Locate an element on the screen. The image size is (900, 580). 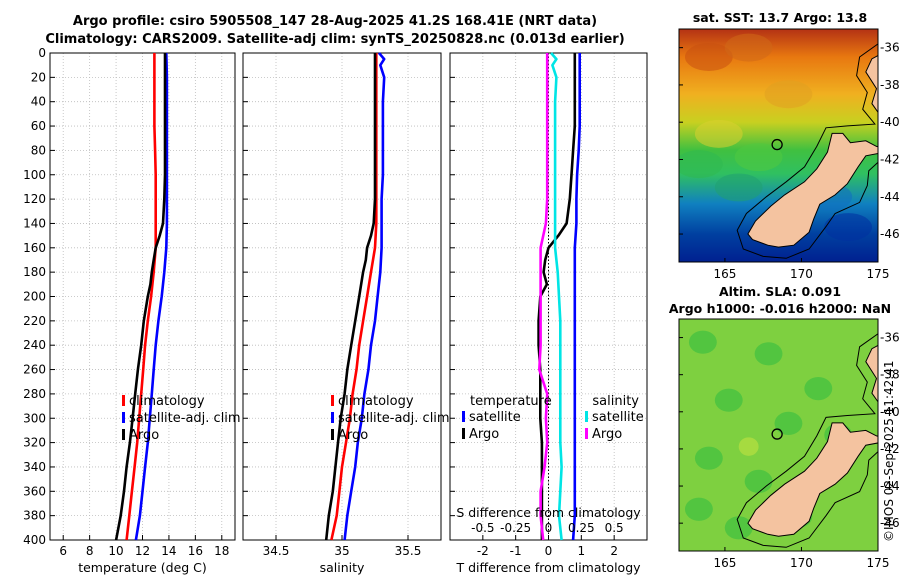
series-line-temperature-satellite is located at coordinates (576, 297).